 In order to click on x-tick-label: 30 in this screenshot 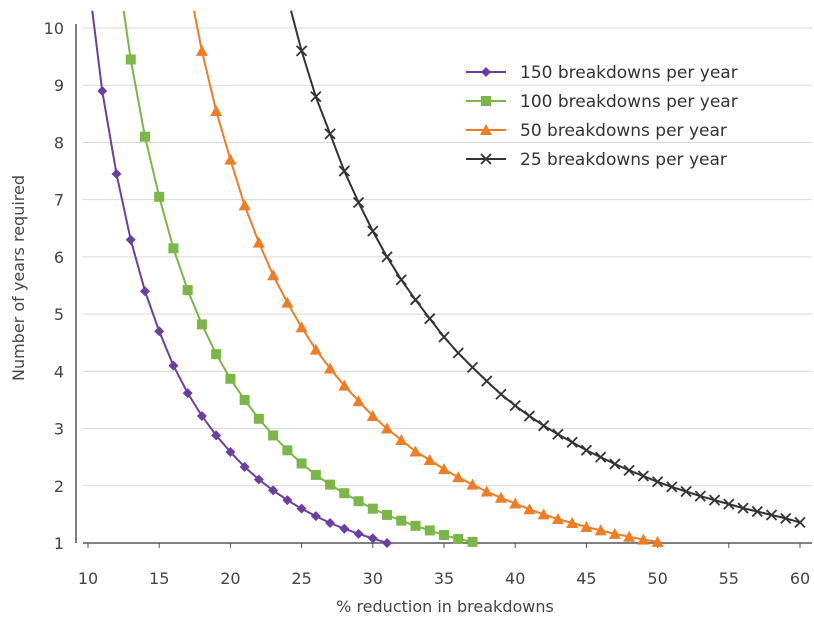, I will do `click(373, 578)`.